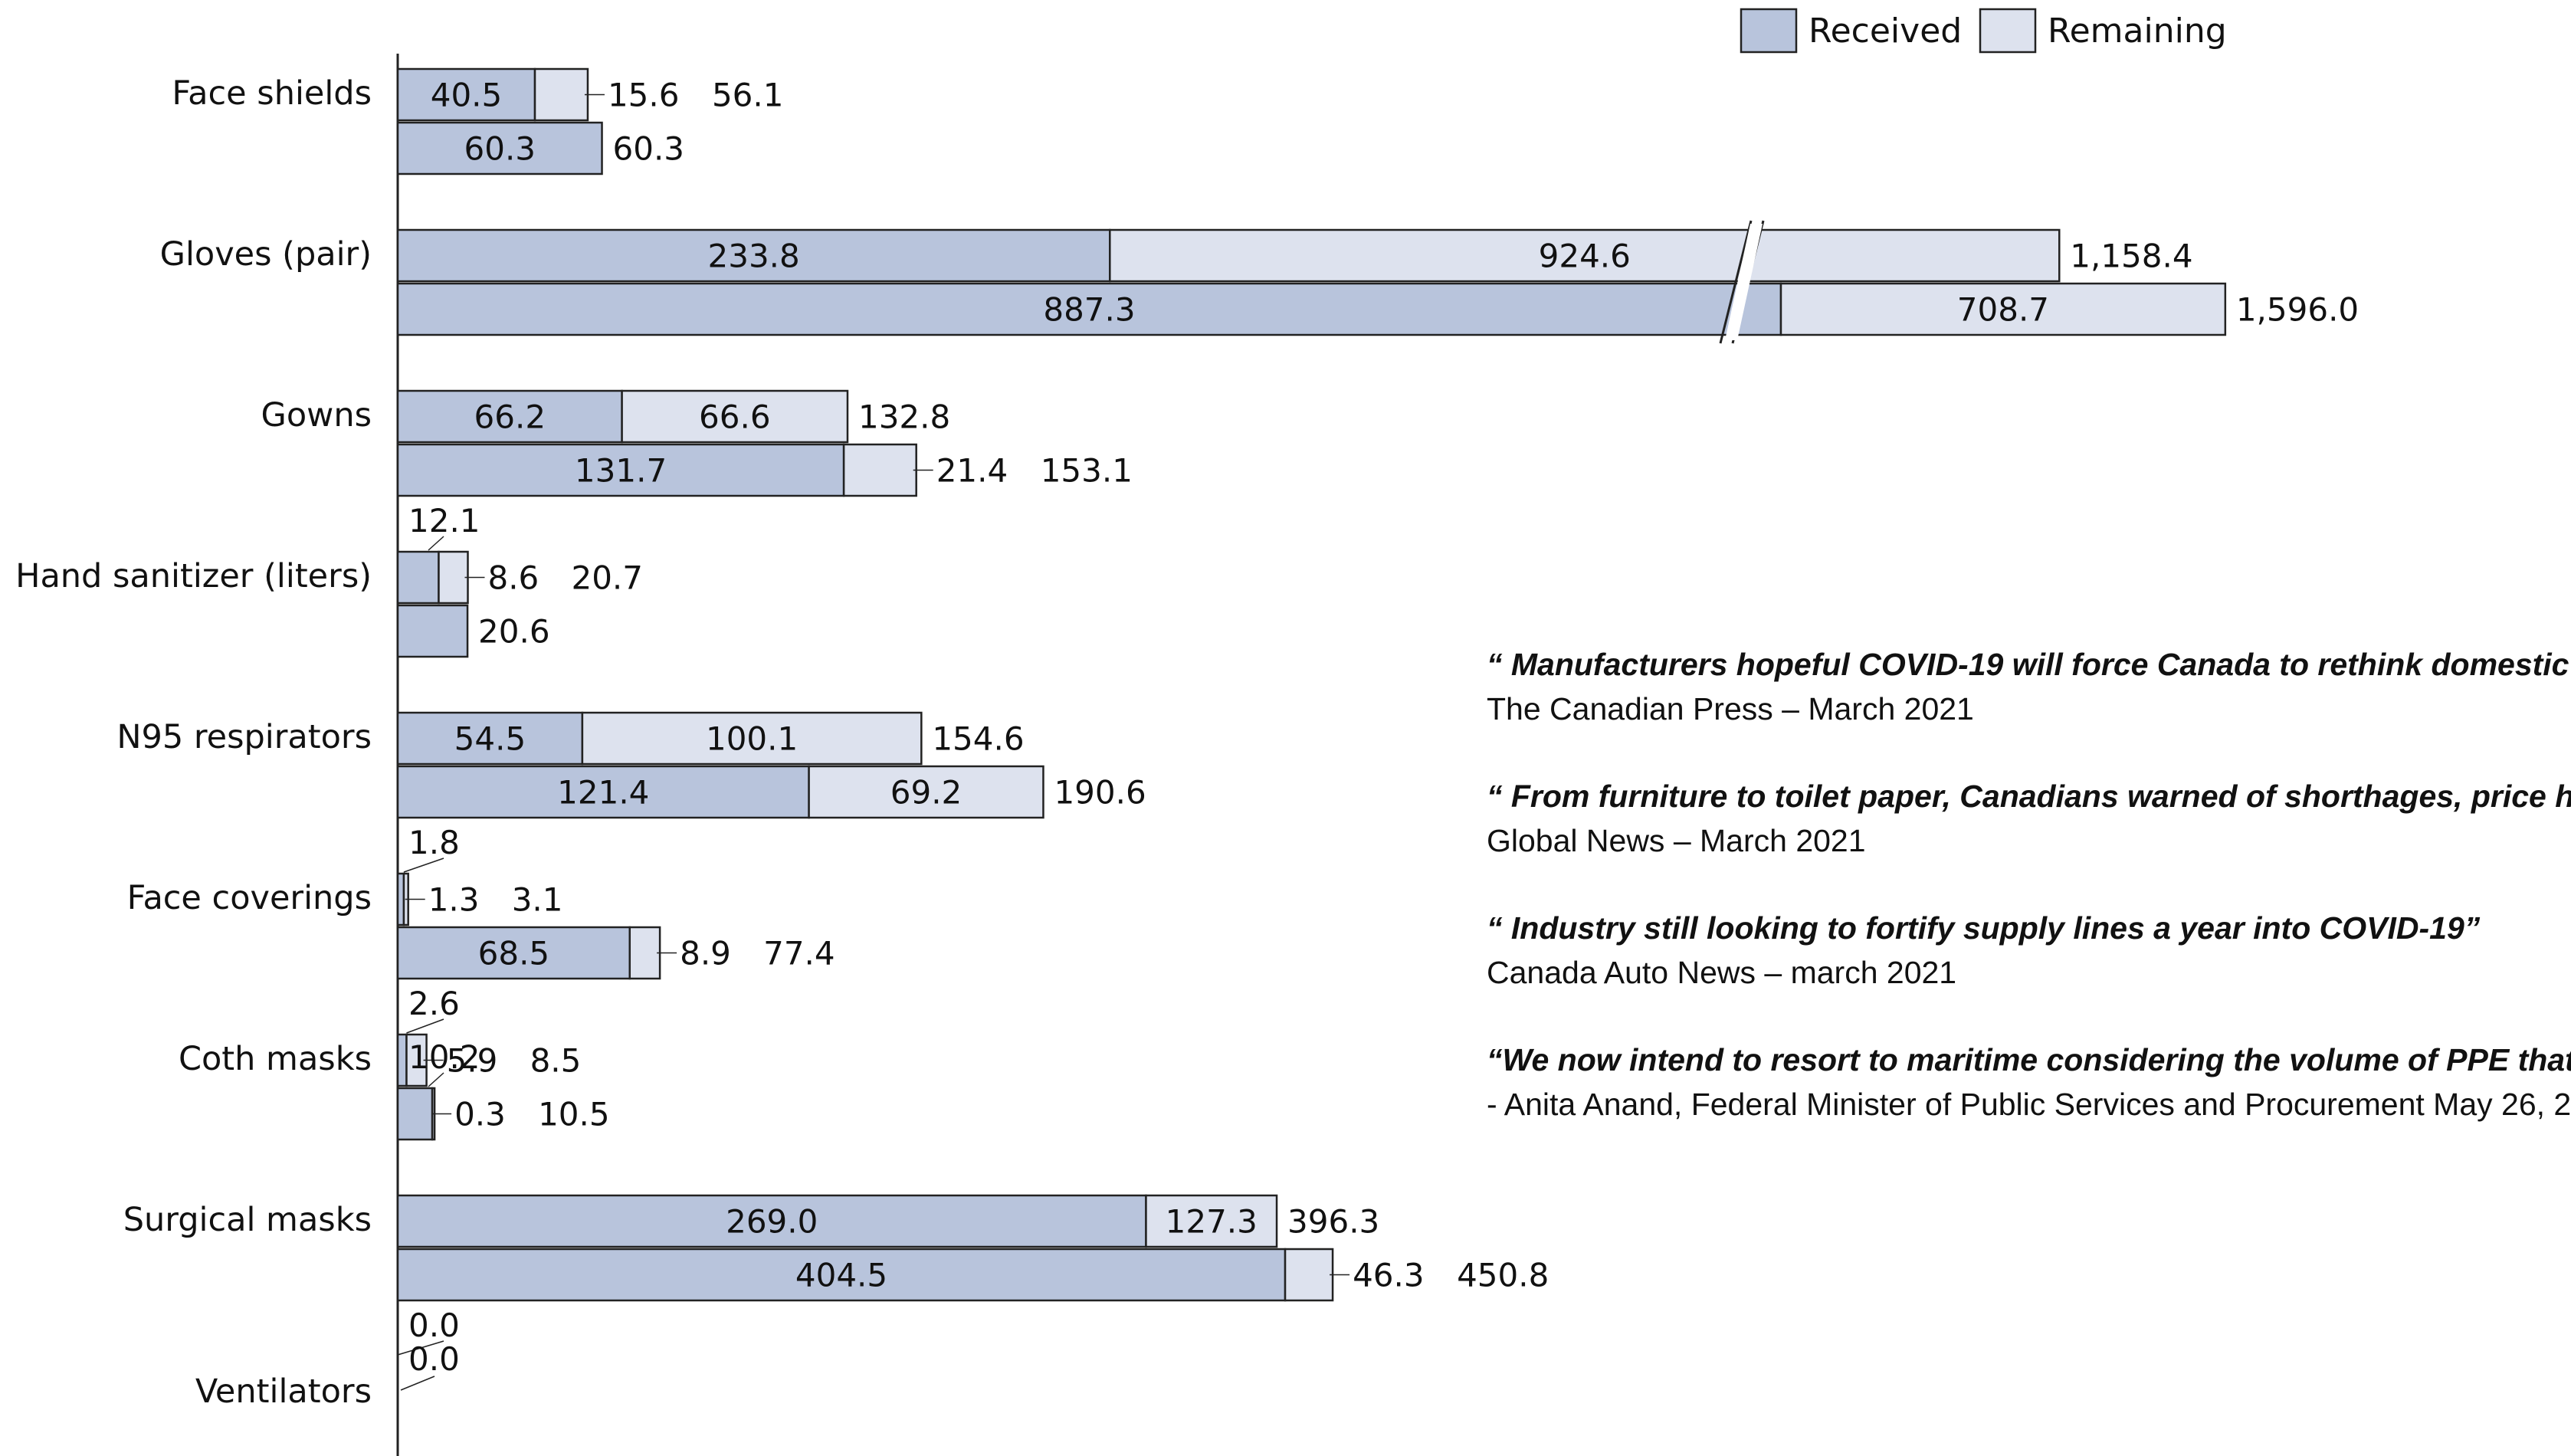 The image size is (2571, 1456). I want to click on data-label-received: 54.5, so click(490, 739).